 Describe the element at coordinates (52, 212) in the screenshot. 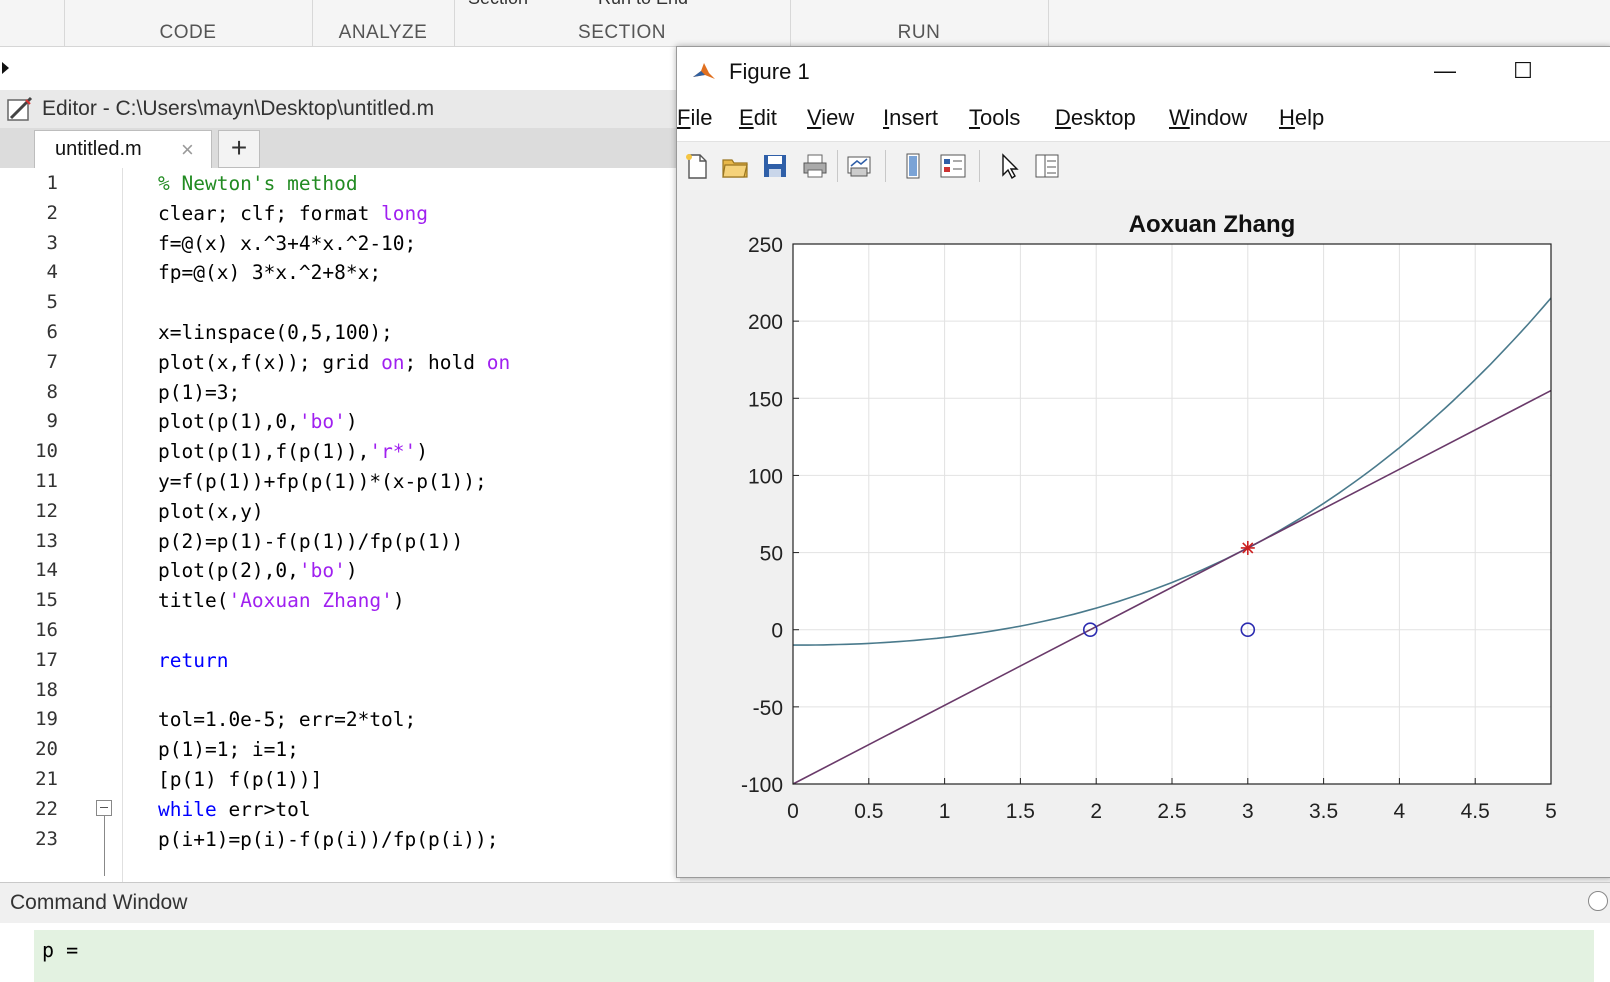

I see `line-number: 2` at that location.